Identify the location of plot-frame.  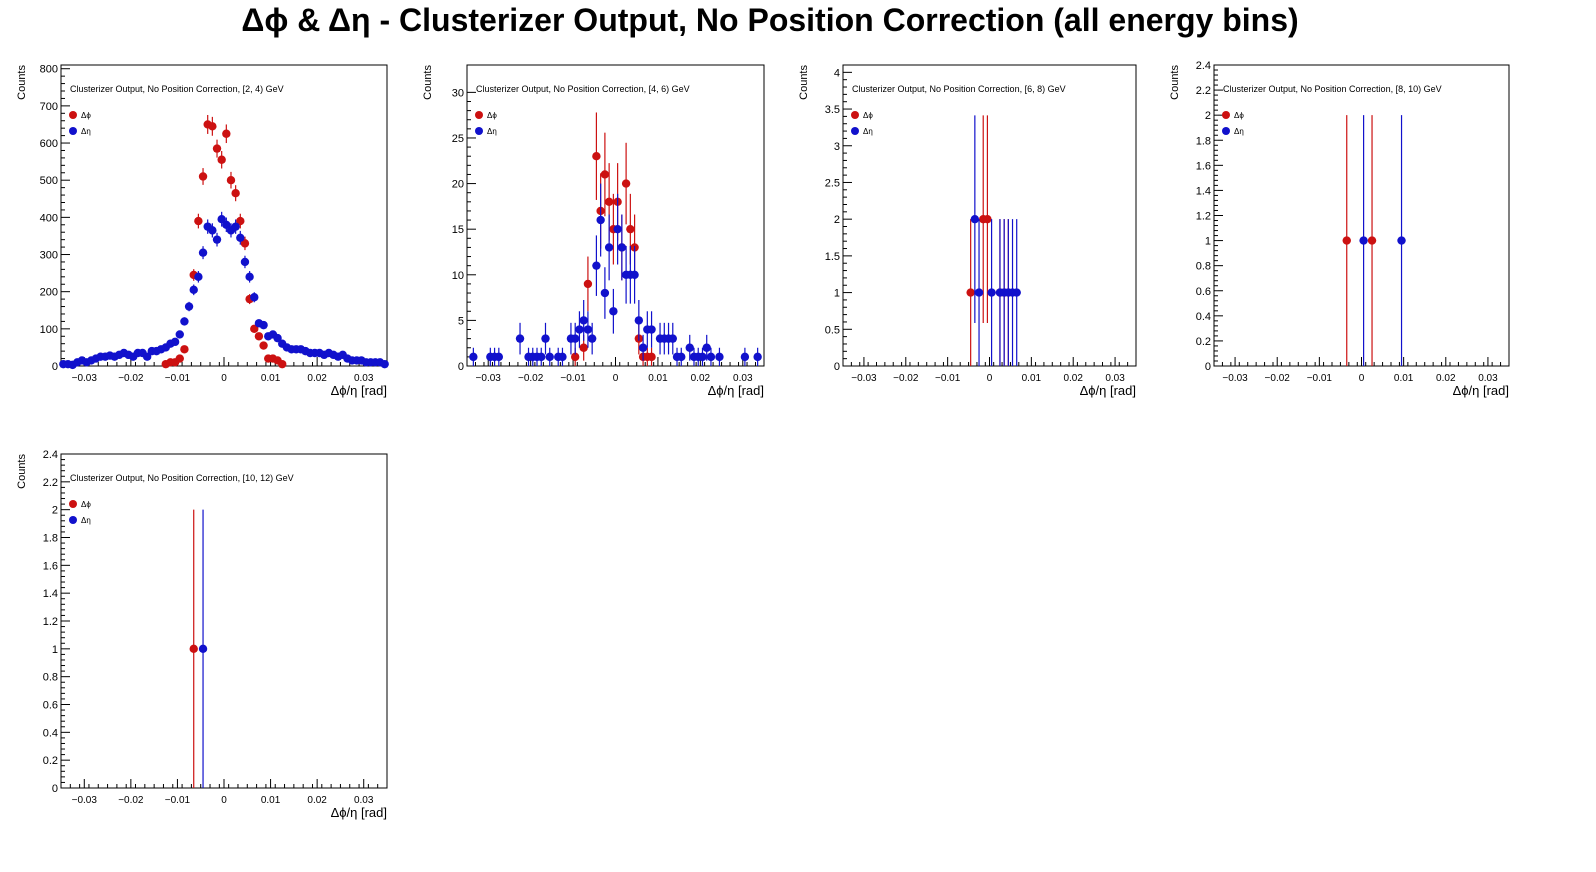
(224, 215).